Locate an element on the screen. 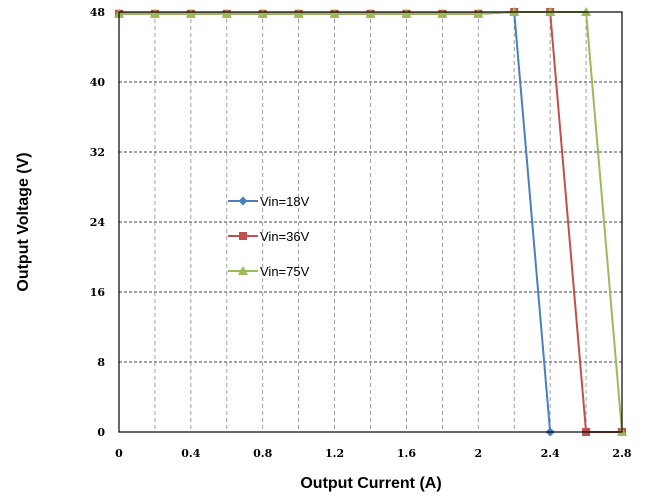 The height and width of the screenshot is (497, 646). y-tick-labels: 0 8 16 24 32 40 48 is located at coordinates (98, 222).